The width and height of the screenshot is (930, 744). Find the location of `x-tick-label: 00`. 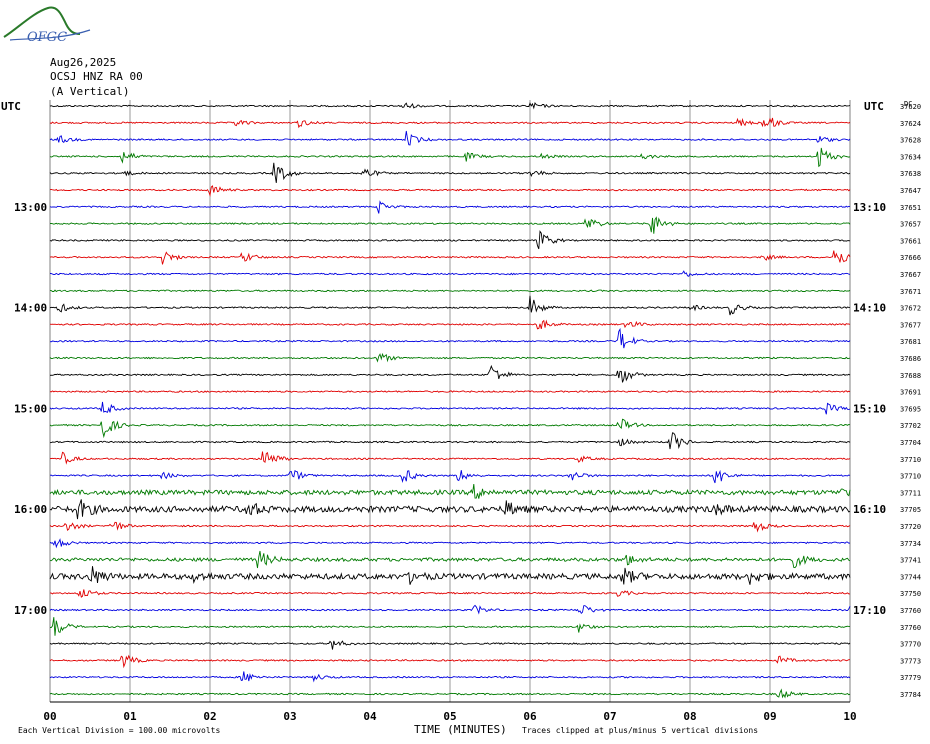

x-tick-label: 00 is located at coordinates (49, 716).